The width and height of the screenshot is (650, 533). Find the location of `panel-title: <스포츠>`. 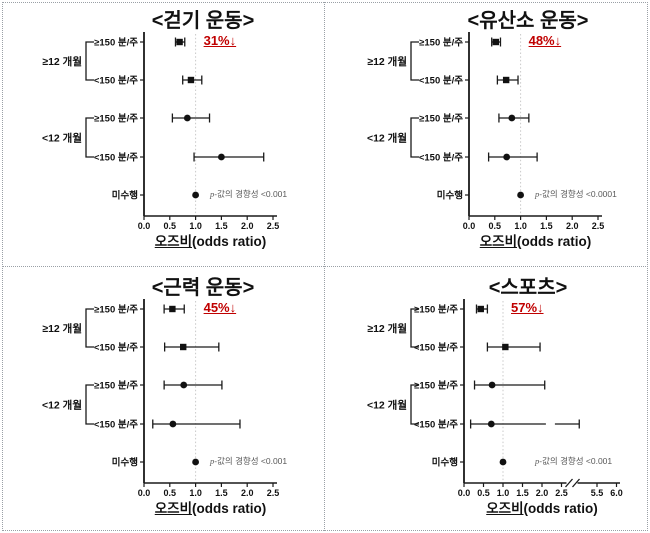

panel-title: <스포츠> is located at coordinates (528, 288).